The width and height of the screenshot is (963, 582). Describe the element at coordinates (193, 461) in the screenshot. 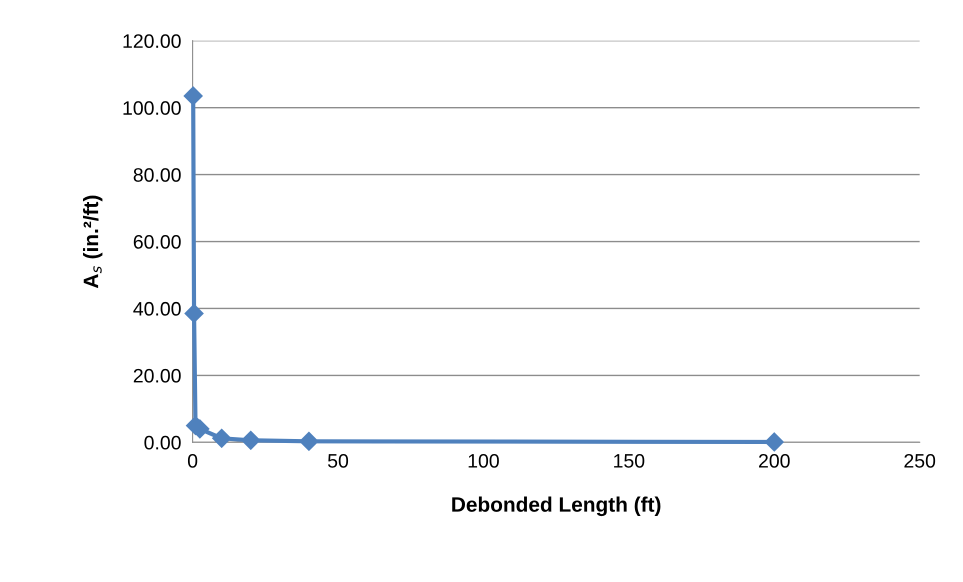

I see `x-tick-label: 0` at that location.